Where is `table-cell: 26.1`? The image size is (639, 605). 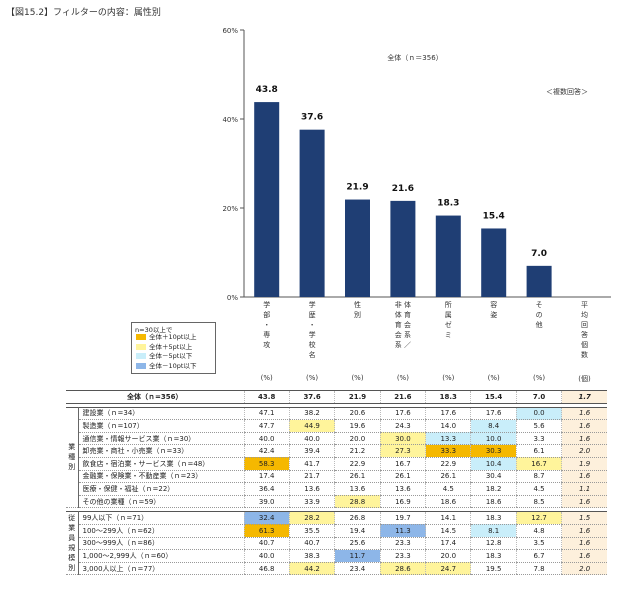
table-cell: 26.1 is located at coordinates (402, 477).